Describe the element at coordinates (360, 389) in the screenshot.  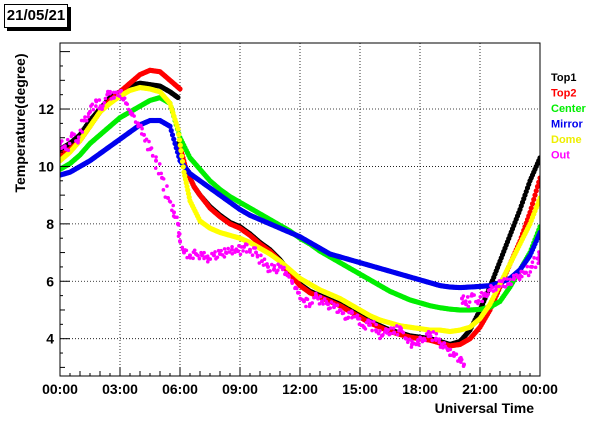
I see `x-tick-label: 15:00` at that location.